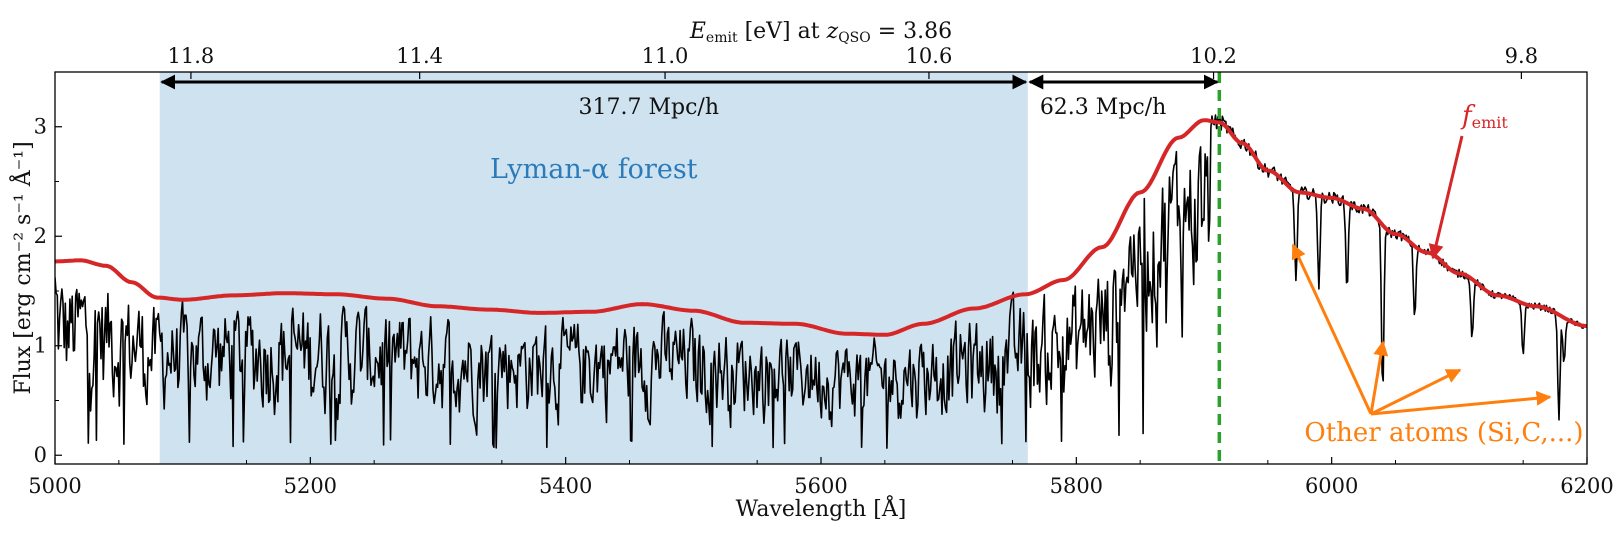 The height and width of the screenshot is (533, 1619). I want to click on x-tick-label: 5600, so click(820, 486).